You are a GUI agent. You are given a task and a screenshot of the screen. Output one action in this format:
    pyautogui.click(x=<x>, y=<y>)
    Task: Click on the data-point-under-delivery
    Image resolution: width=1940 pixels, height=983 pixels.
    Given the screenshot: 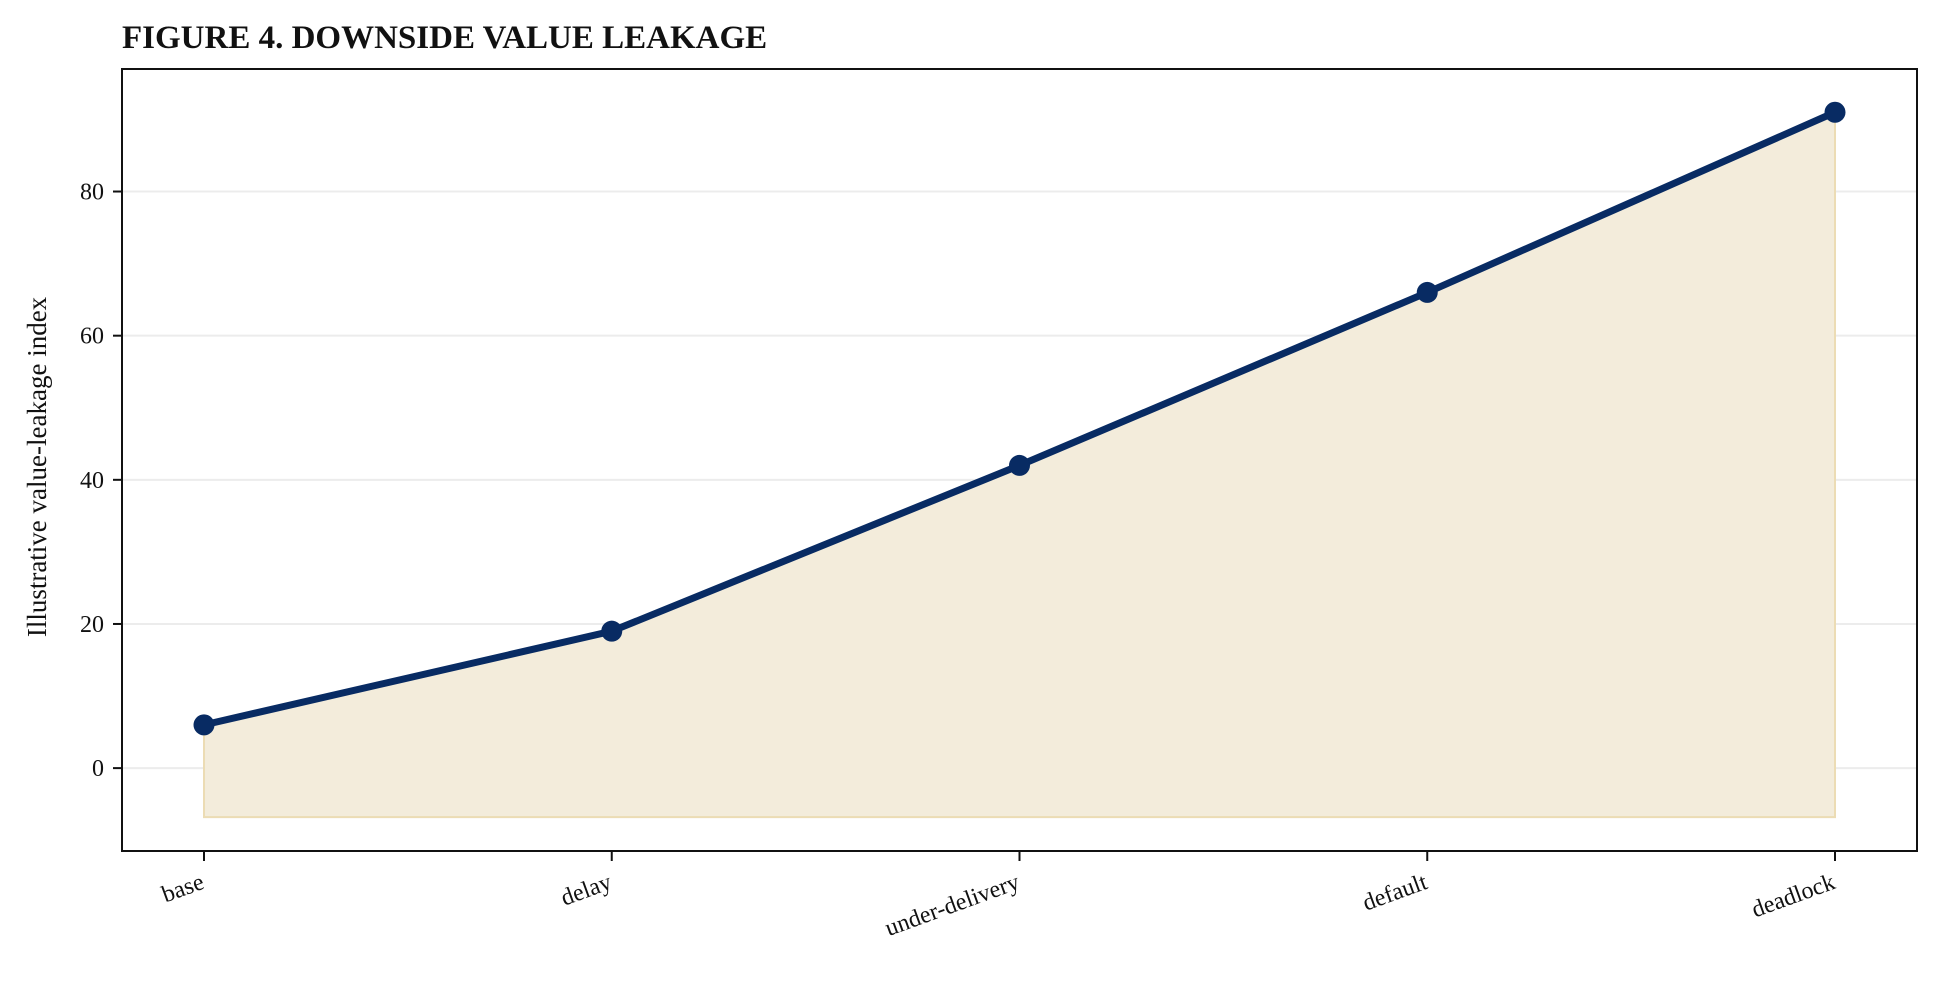 What is the action you would take?
    pyautogui.click(x=1019, y=465)
    